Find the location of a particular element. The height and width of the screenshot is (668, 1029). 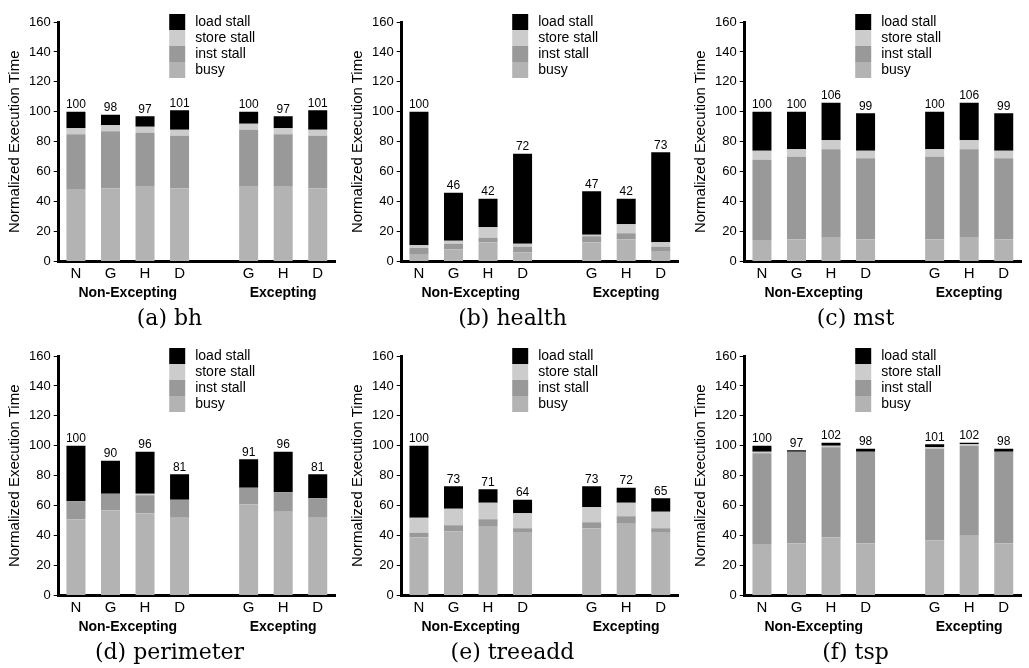

legend-label: store stall is located at coordinates (911, 370).